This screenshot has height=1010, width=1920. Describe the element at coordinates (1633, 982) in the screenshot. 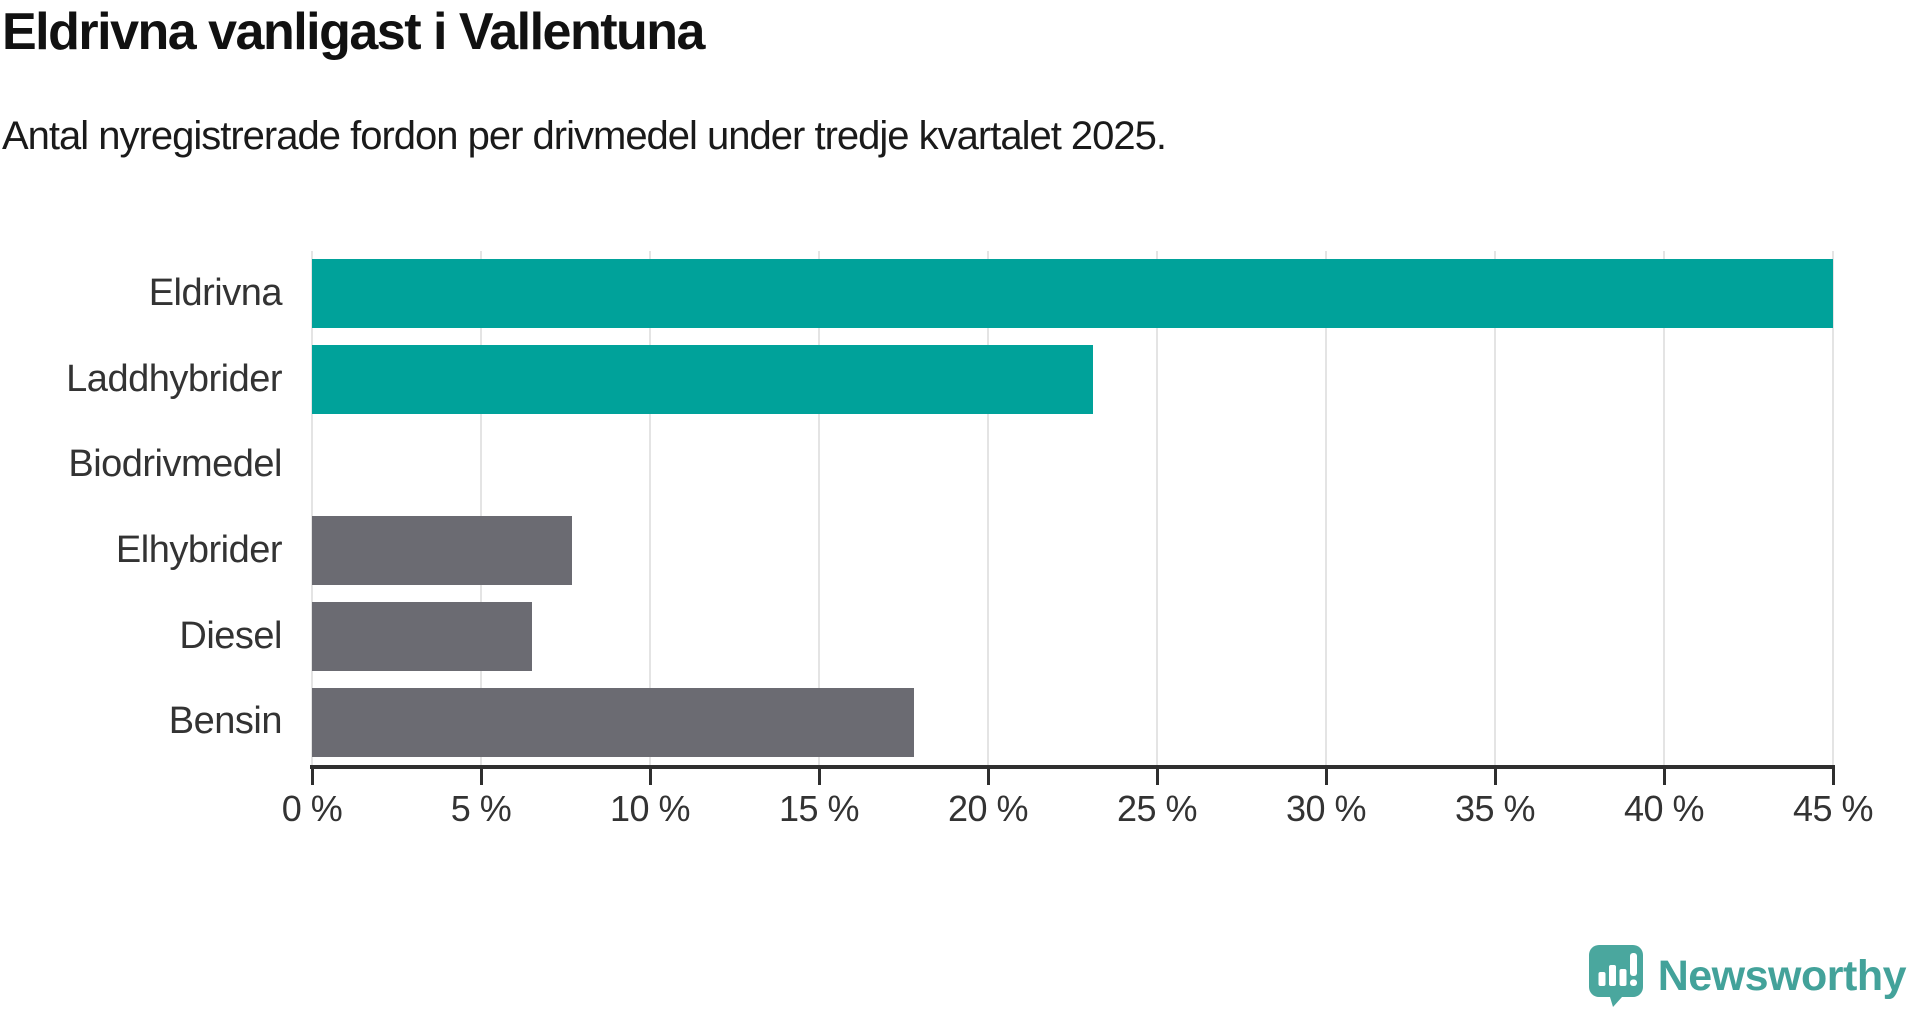

I see `logo-exclamation-dot` at that location.